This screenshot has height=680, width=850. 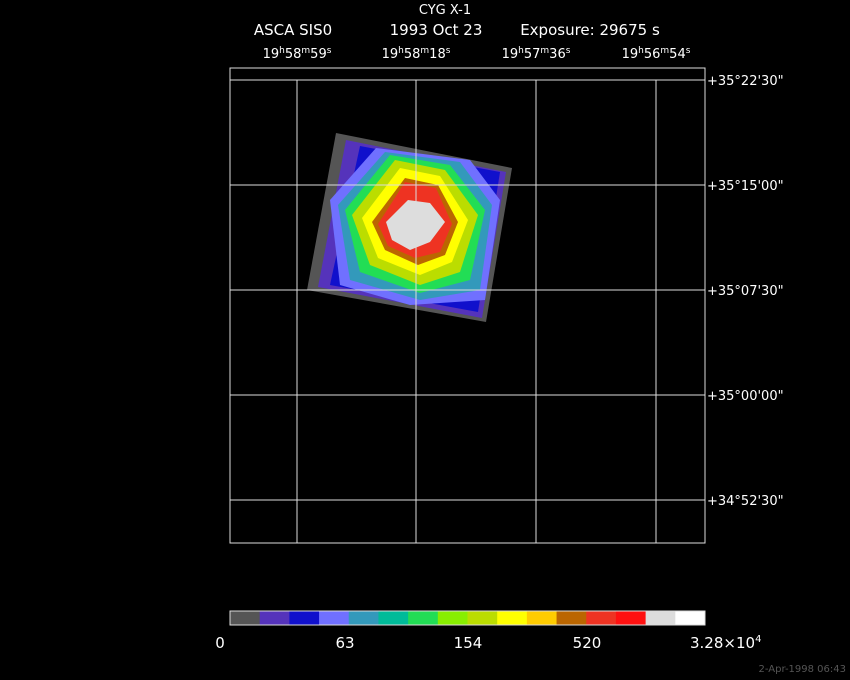 What do you see at coordinates (220, 643) in the screenshot?
I see `colorbar-label: 0` at bounding box center [220, 643].